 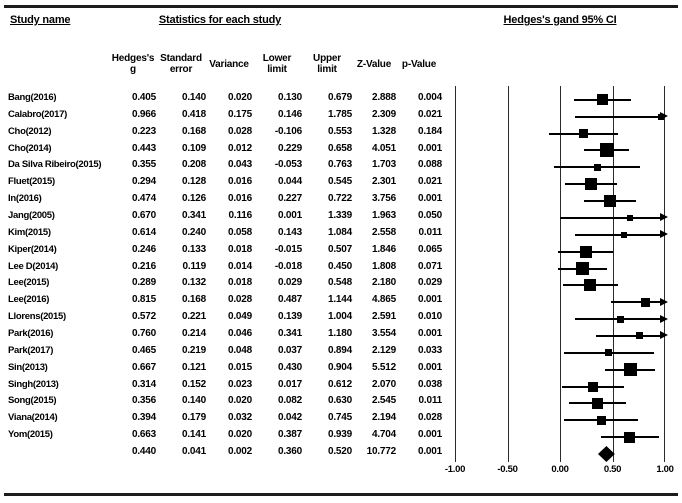 I want to click on study-name: Park(2017), so click(x=31, y=350).